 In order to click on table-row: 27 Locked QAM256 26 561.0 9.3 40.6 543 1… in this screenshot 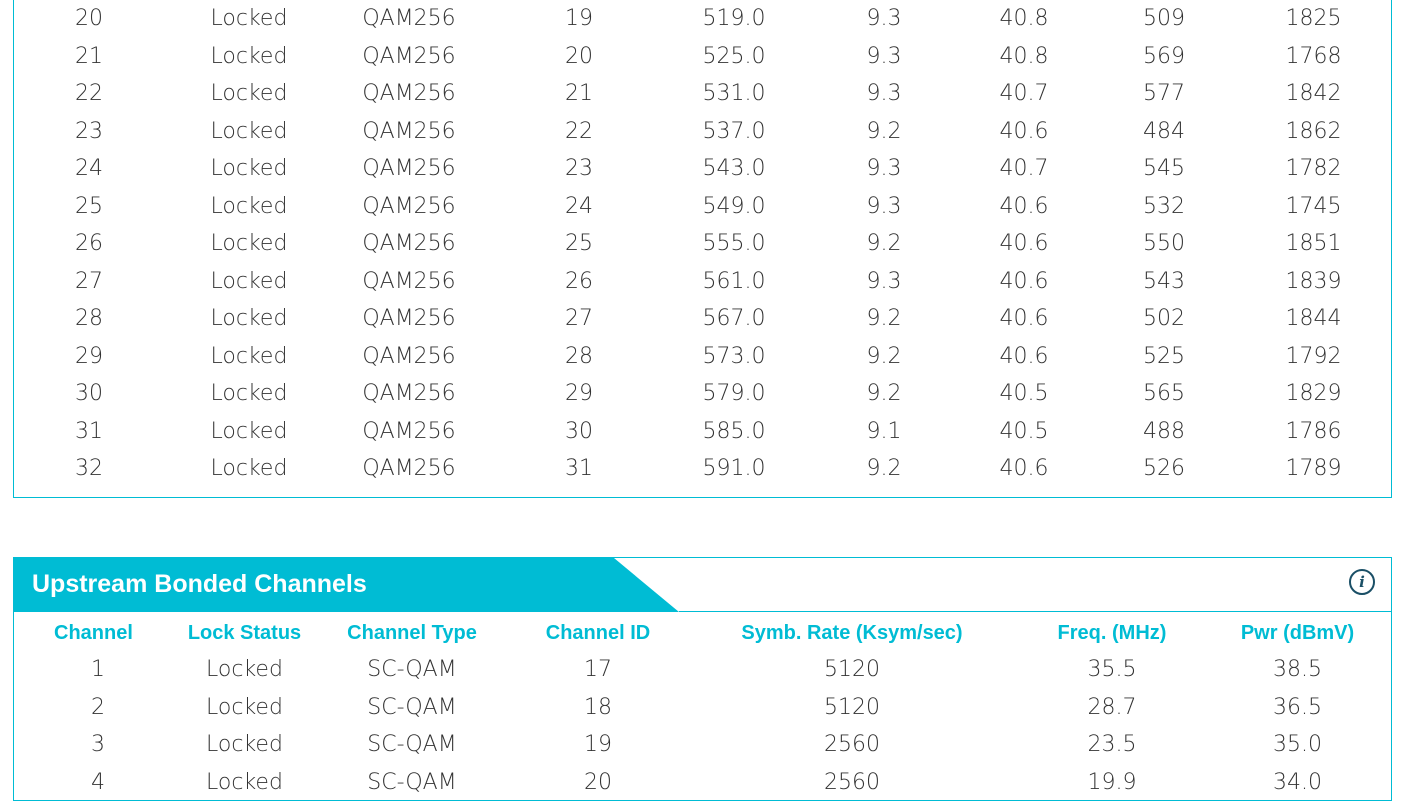, I will do `click(702, 282)`.